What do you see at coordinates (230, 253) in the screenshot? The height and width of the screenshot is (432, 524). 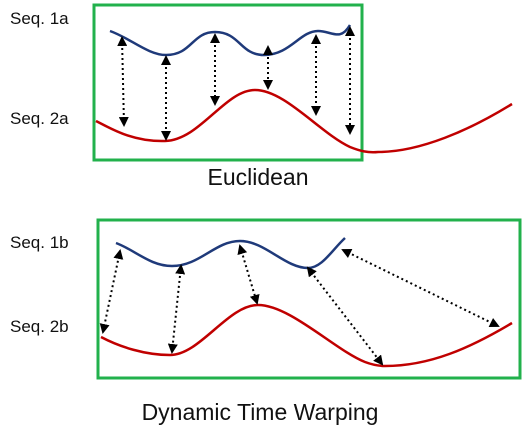 I see `dtw-seq1-curve` at bounding box center [230, 253].